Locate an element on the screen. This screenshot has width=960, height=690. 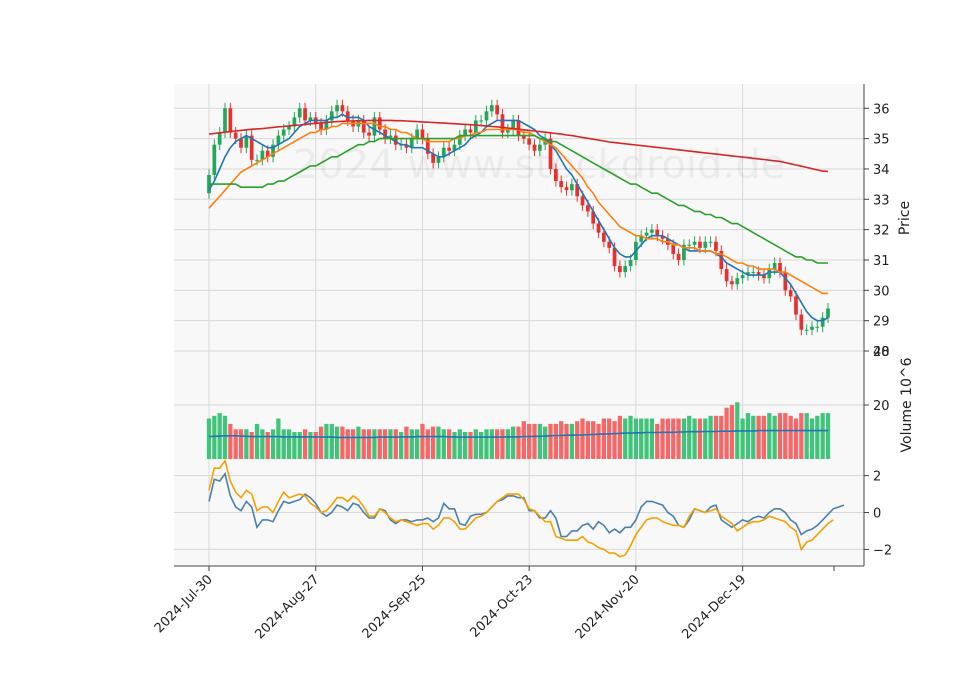
ma-long-line is located at coordinates (518, 199).